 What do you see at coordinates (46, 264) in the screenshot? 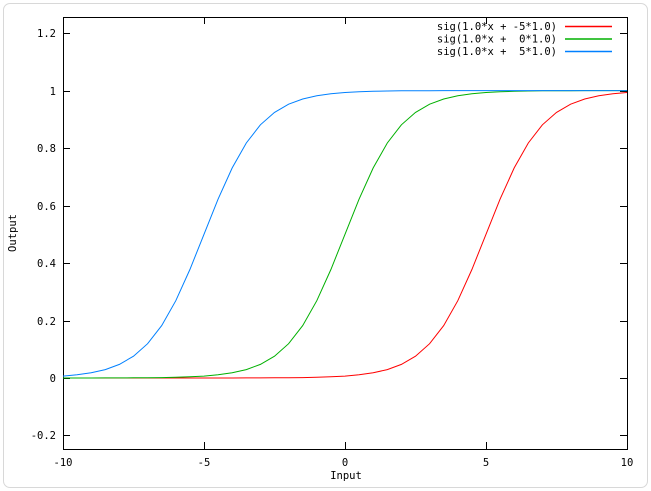
I see `y-tick-label: 0.4` at bounding box center [46, 264].